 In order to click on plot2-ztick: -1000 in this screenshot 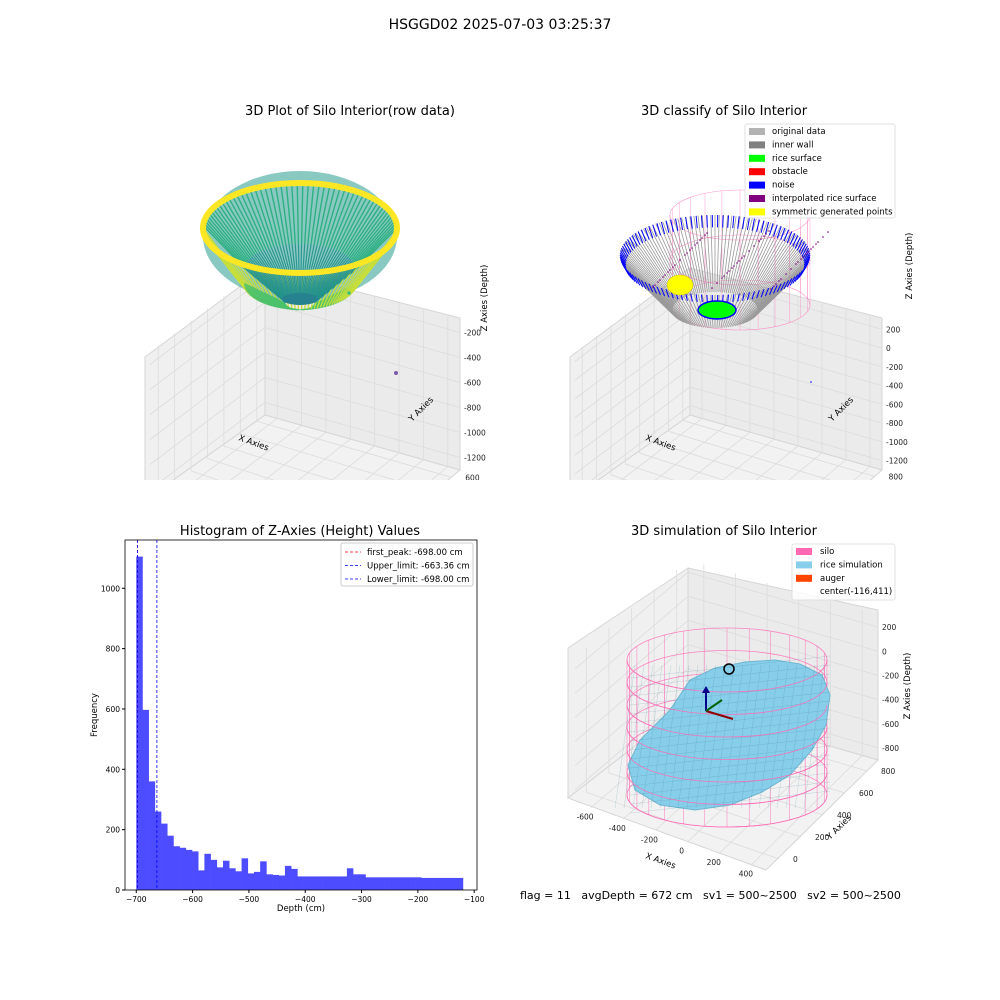, I will do `click(897, 442)`.